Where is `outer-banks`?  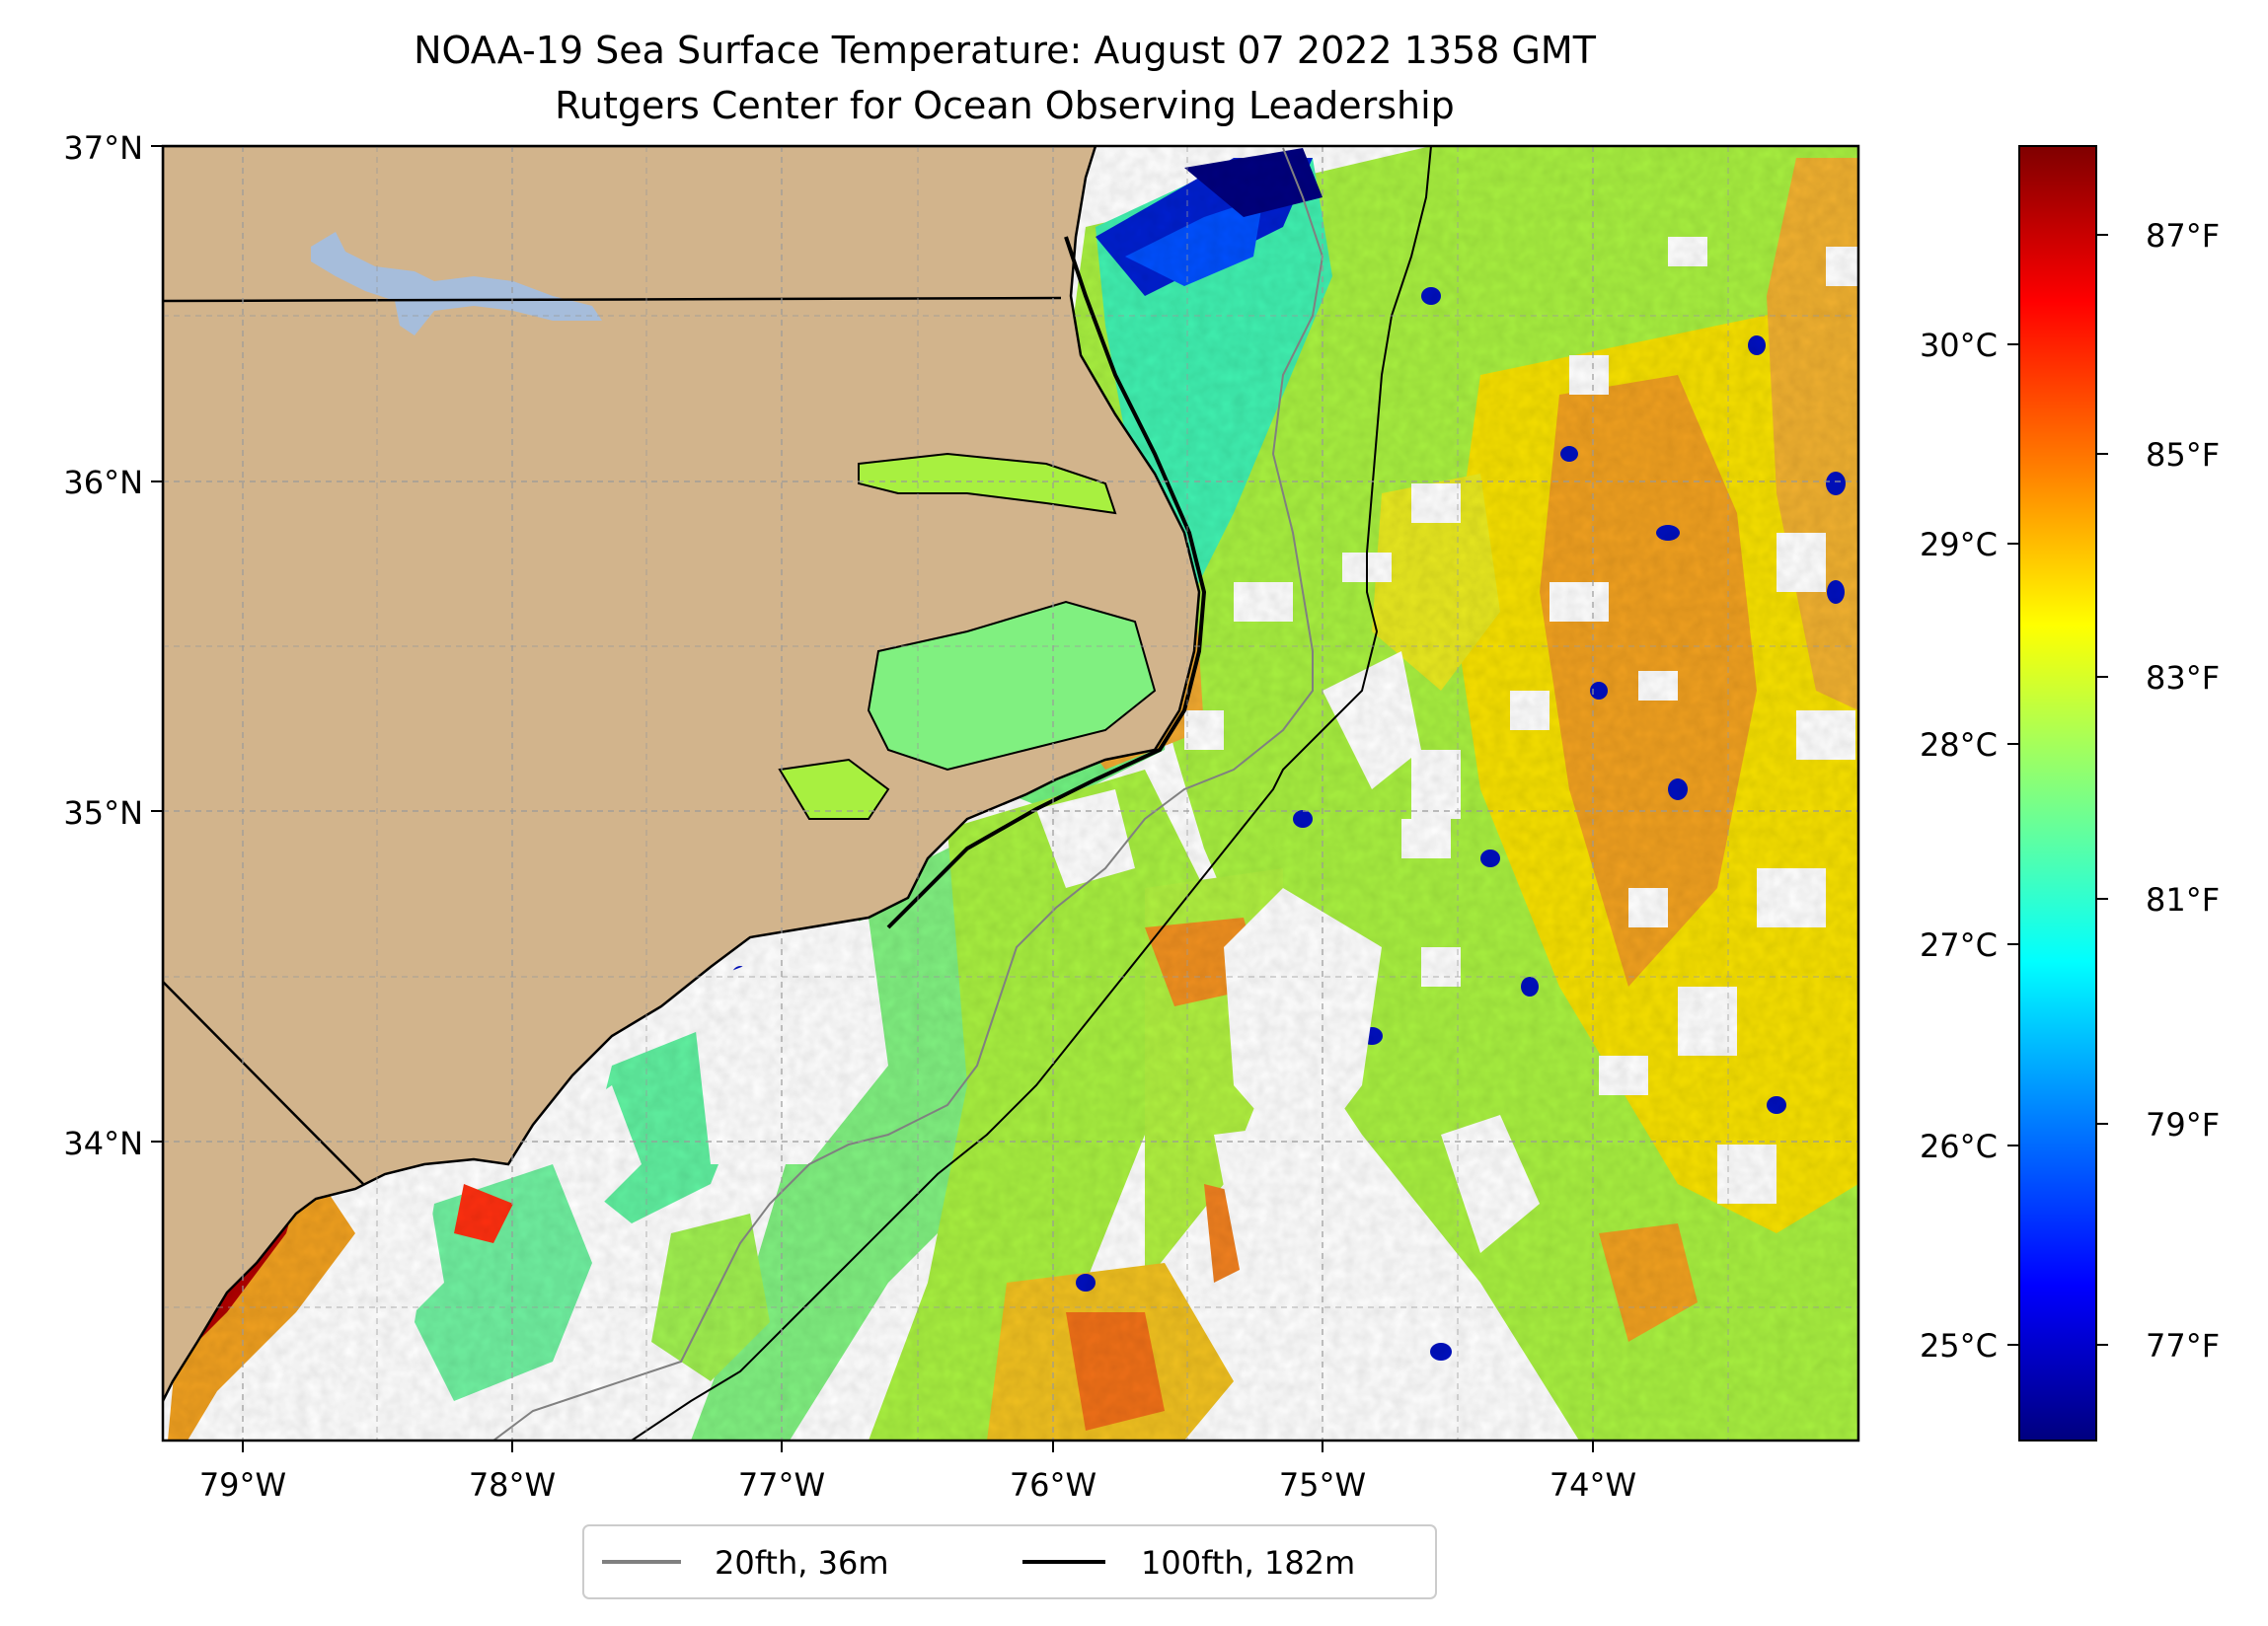
outer-banks is located at coordinates (1046, 582).